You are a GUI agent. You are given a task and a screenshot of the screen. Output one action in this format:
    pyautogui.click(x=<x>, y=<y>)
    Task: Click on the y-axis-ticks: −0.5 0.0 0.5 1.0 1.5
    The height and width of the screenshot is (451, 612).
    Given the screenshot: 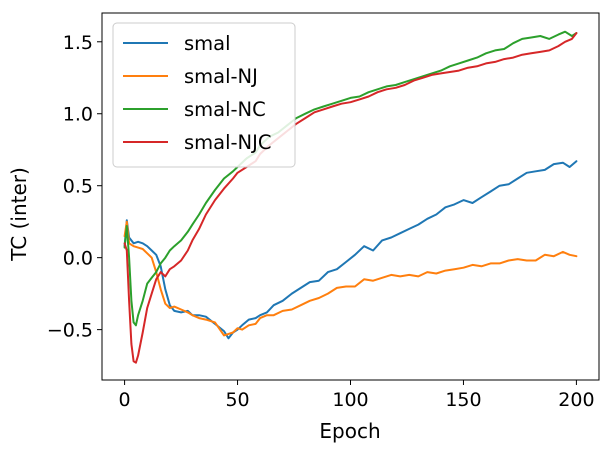 What is the action you would take?
    pyautogui.click(x=74, y=187)
    